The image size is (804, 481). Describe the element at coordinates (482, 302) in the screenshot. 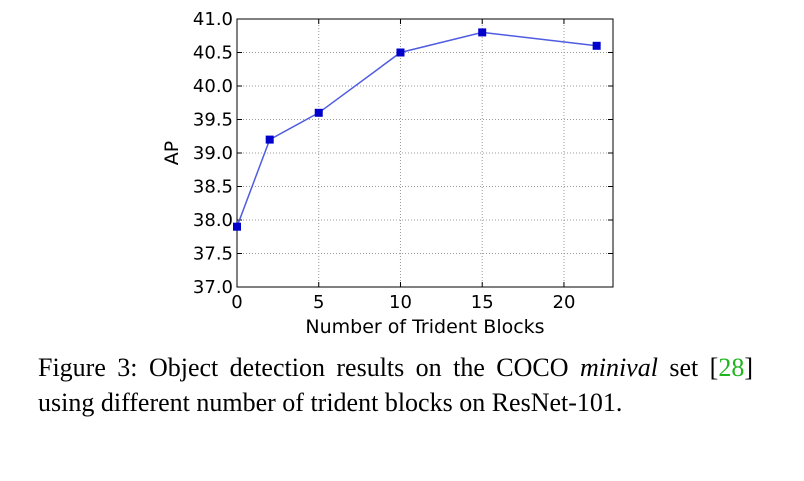

I see `x-tick-label: 15` at that location.